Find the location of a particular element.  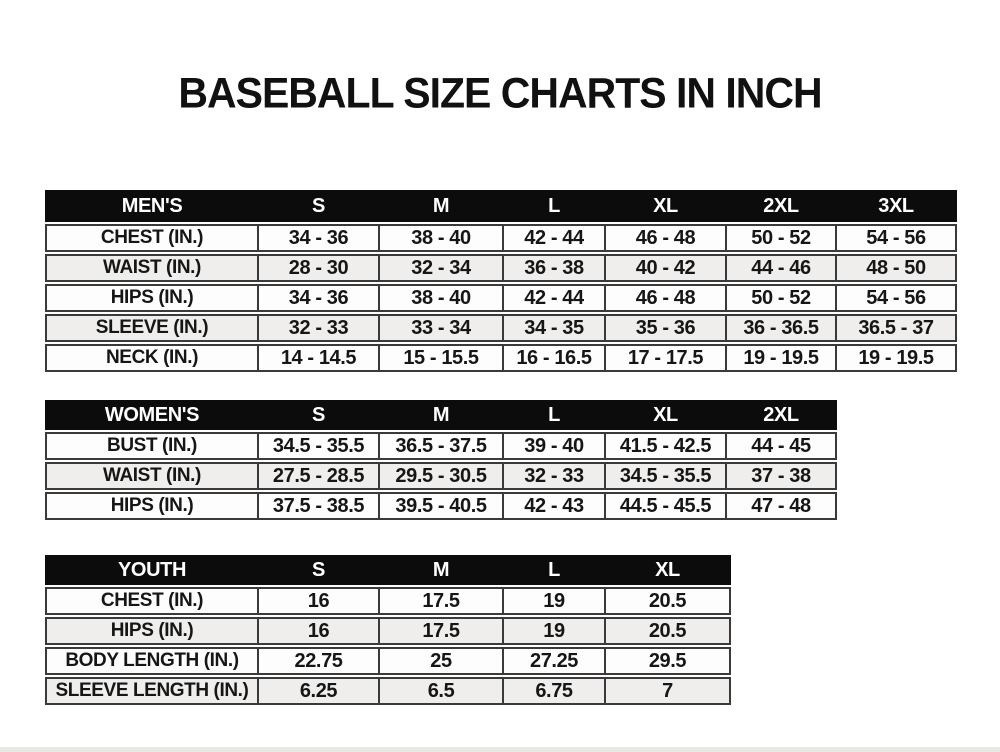

size-value: 47 - 48 is located at coordinates (780, 506).